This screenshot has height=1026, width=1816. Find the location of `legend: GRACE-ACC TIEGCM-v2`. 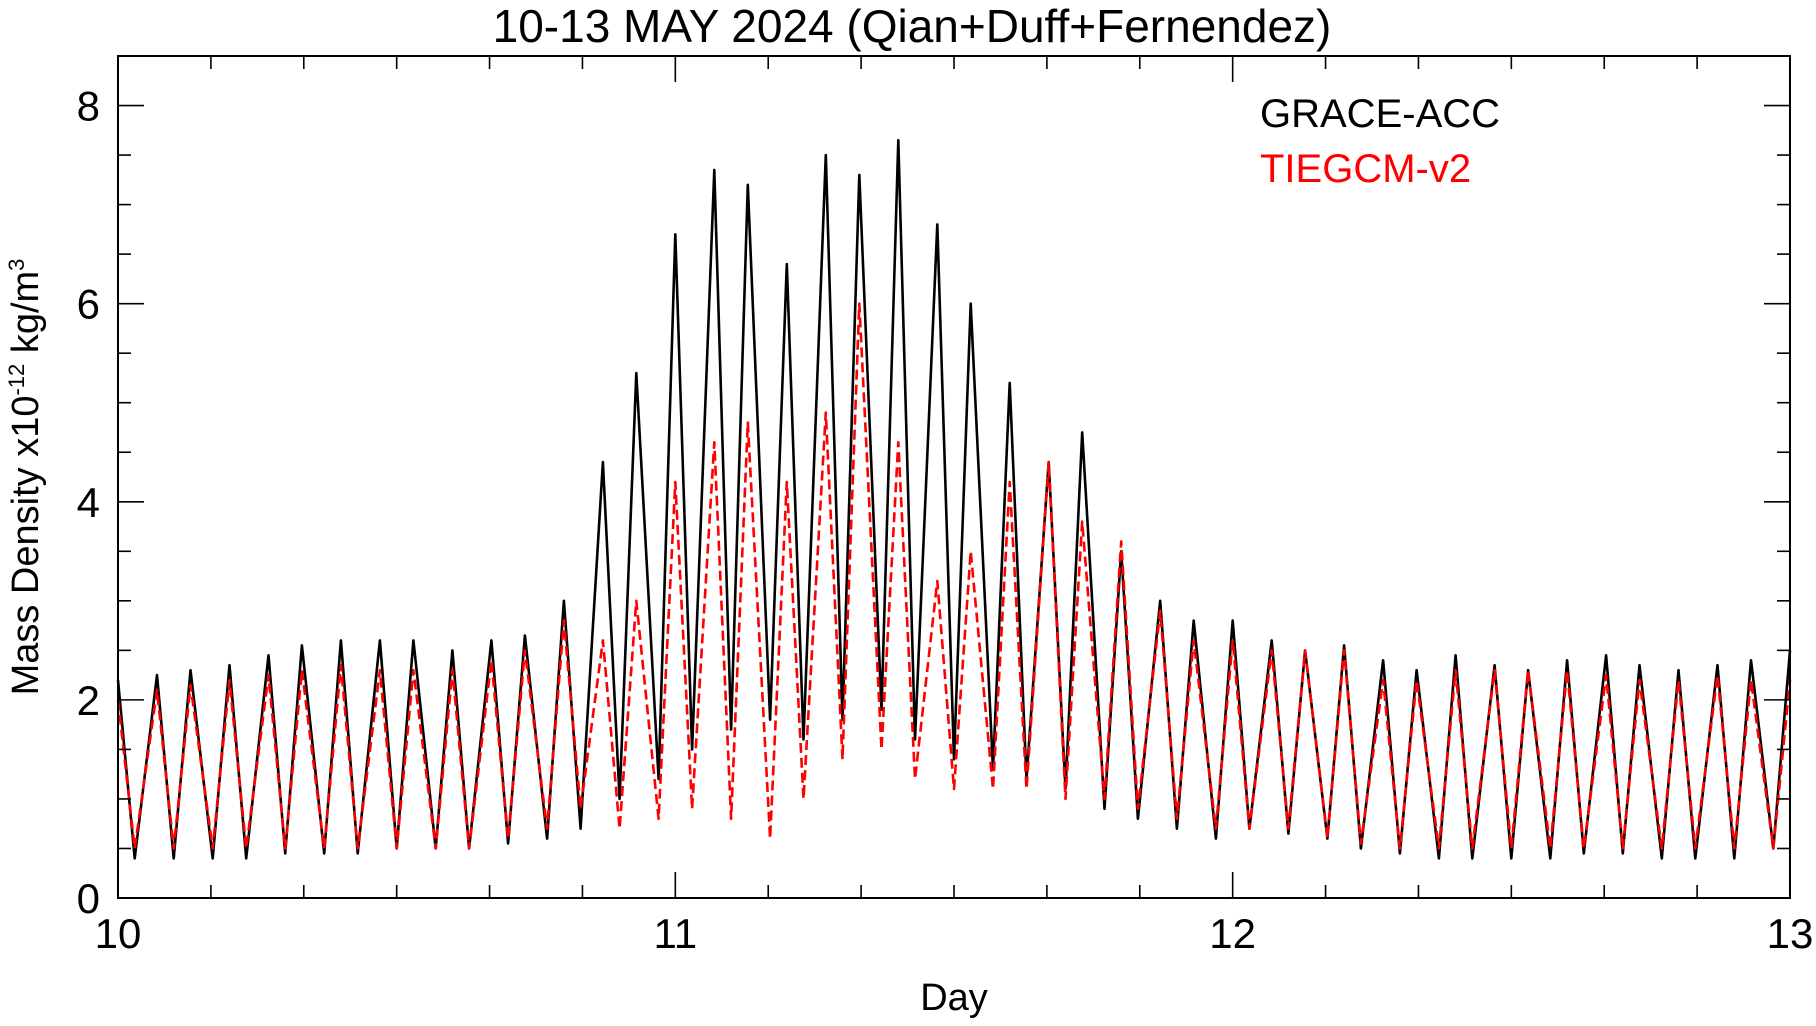

legend: GRACE-ACC TIEGCM-v2 is located at coordinates (1380, 141).